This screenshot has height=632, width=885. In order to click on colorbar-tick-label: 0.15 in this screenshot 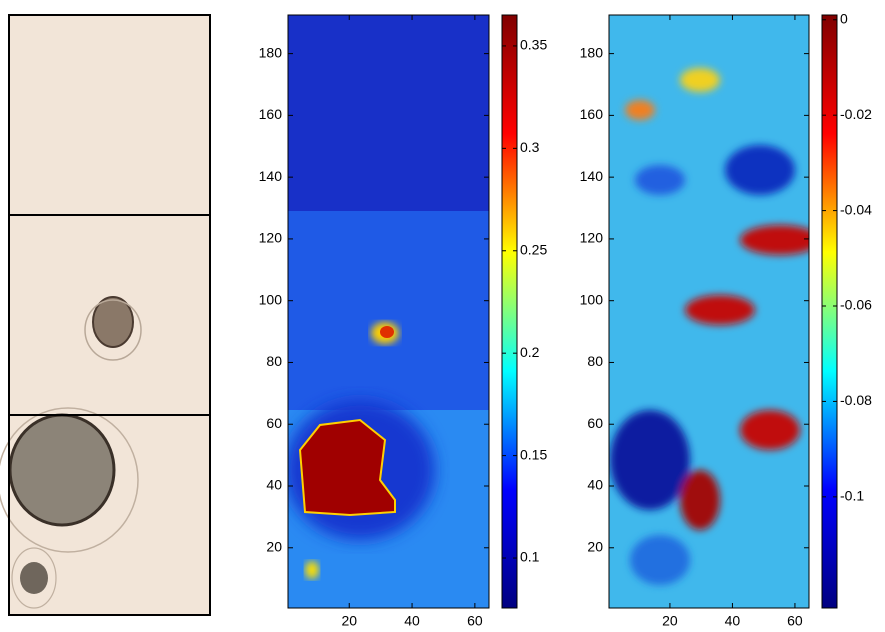, I will do `click(533, 454)`.